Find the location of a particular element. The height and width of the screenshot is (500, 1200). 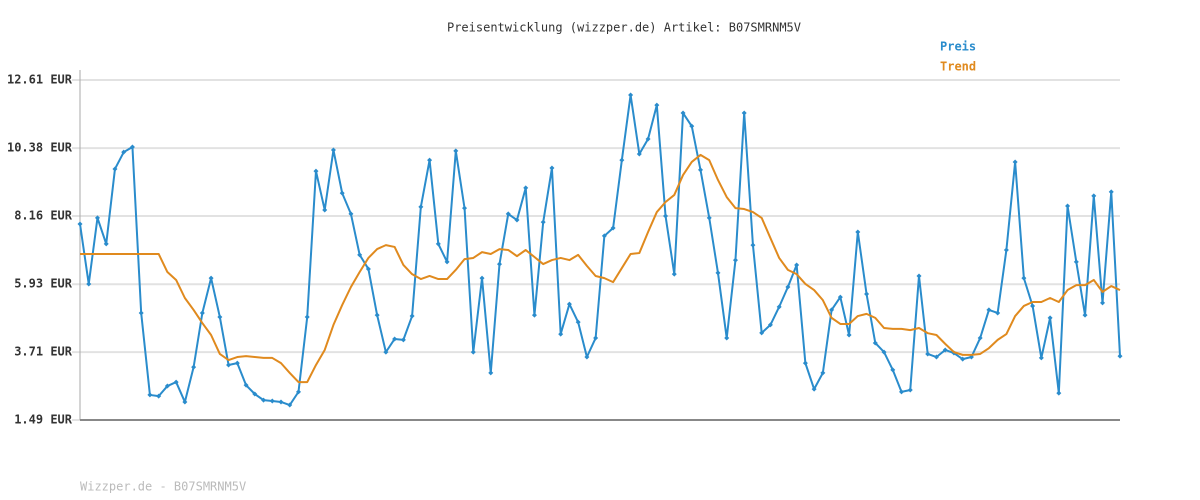

y-tick-label: 10.38 EUR is located at coordinates (40, 148).